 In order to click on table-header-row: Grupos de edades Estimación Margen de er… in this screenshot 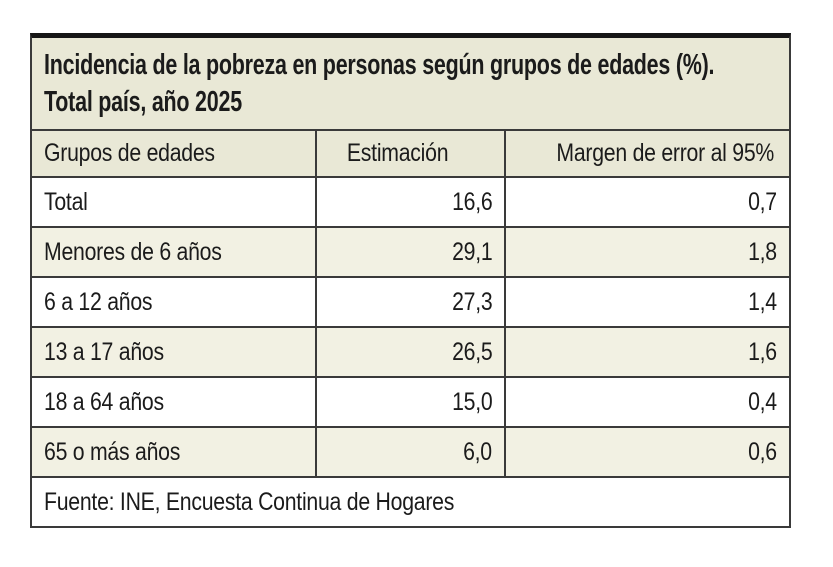, I will do `click(410, 152)`.